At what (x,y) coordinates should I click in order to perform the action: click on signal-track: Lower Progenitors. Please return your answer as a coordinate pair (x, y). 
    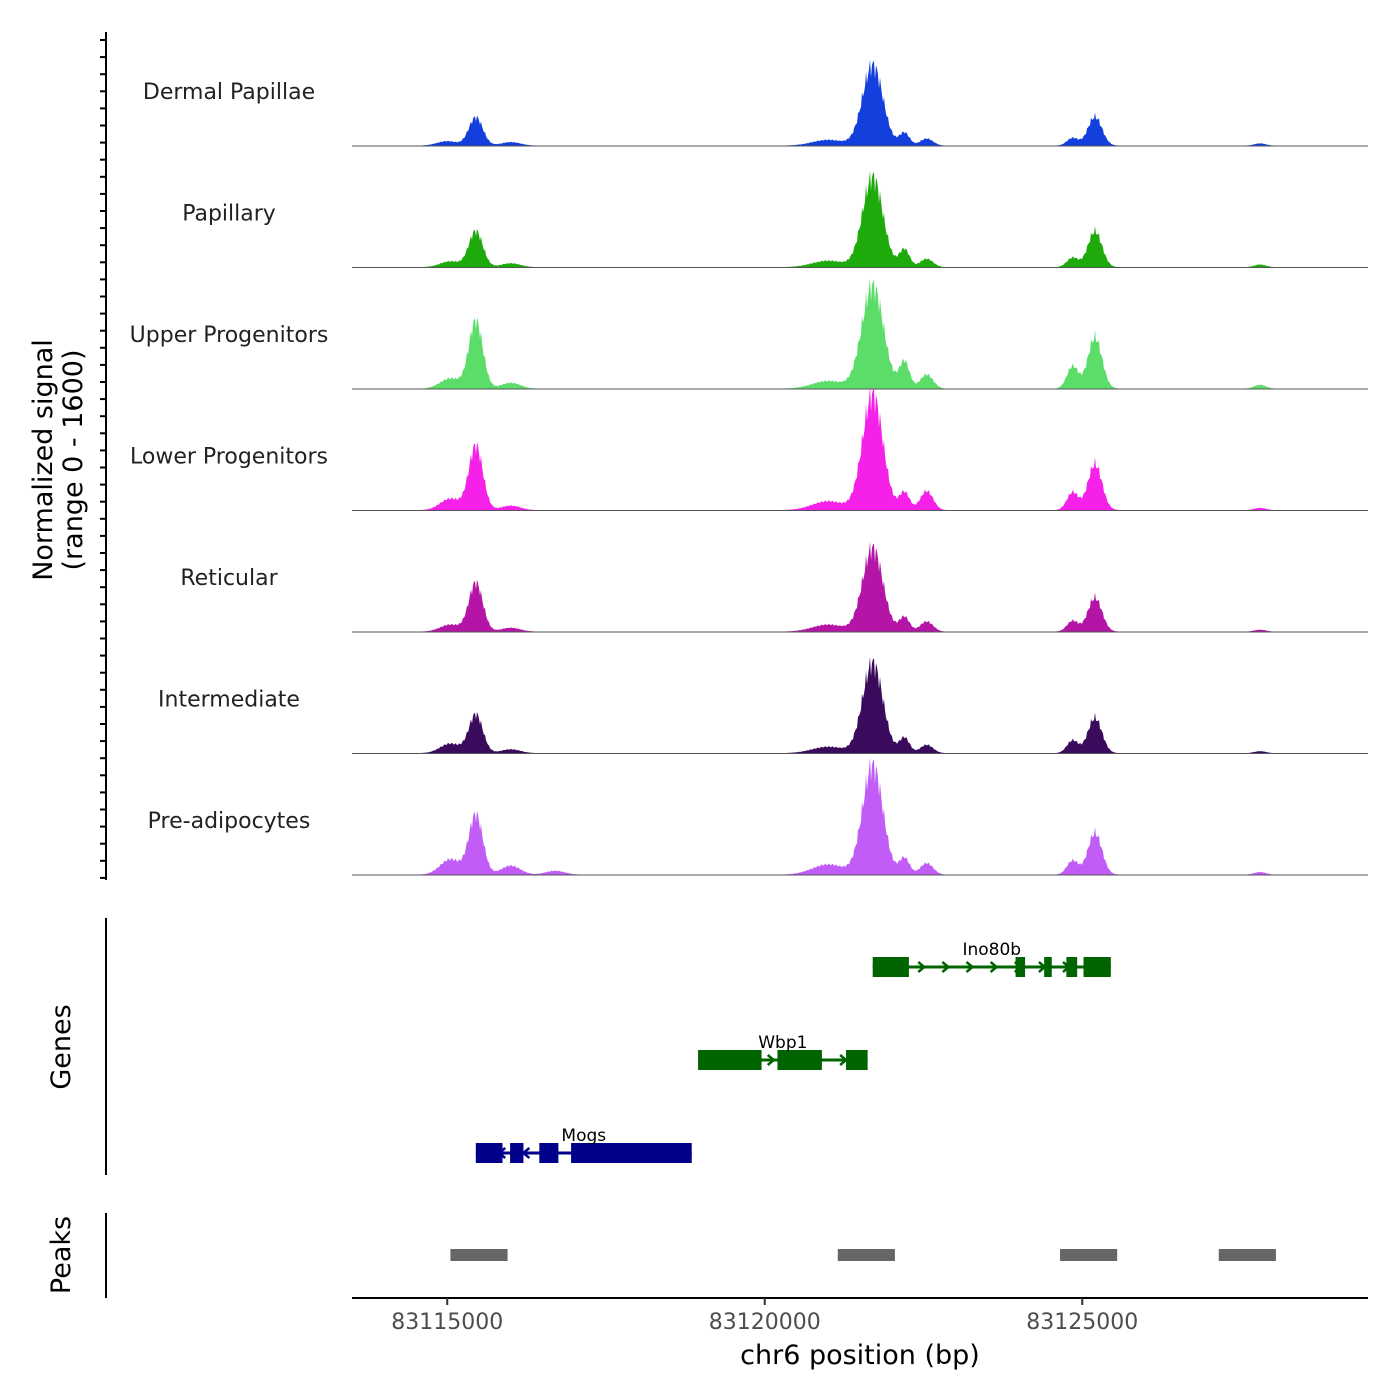
    Looking at the image, I should click on (749, 448).